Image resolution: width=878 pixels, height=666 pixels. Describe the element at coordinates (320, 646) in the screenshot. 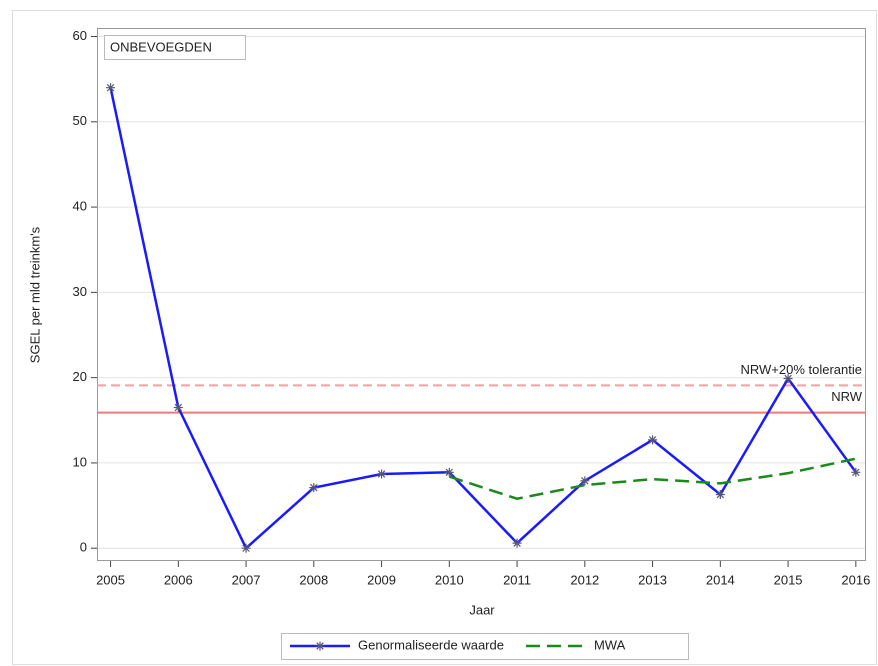

I see `legend-marker` at that location.